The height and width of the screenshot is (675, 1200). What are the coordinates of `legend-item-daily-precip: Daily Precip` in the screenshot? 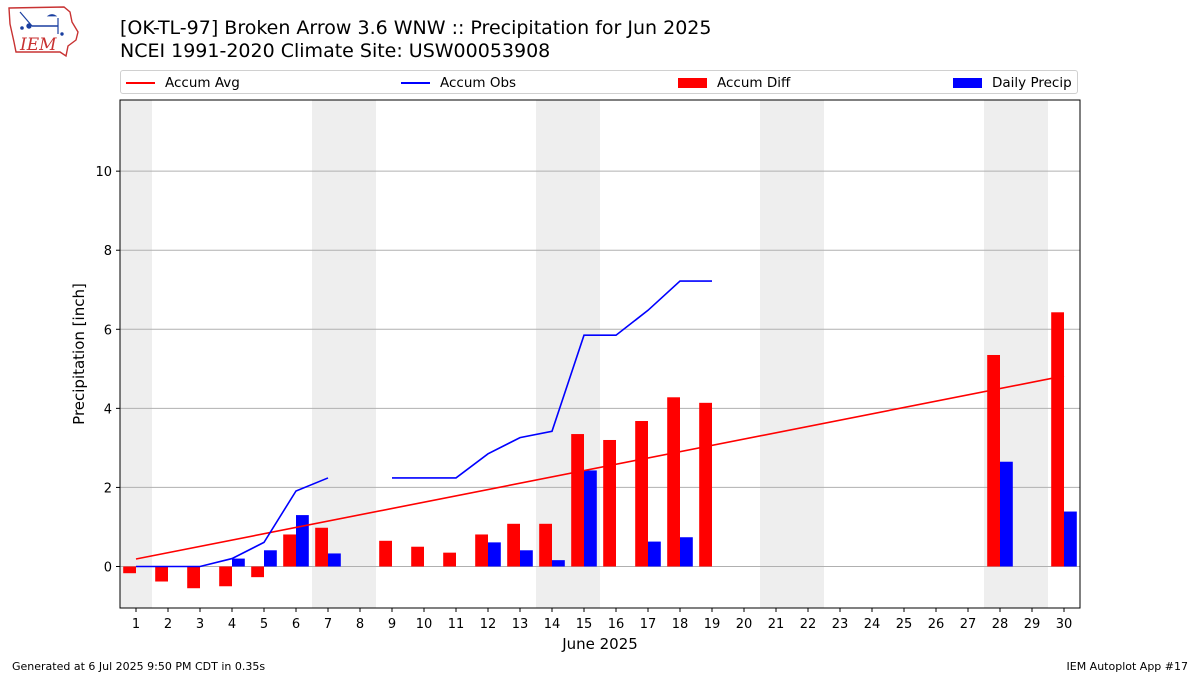 It's located at (1012, 83).